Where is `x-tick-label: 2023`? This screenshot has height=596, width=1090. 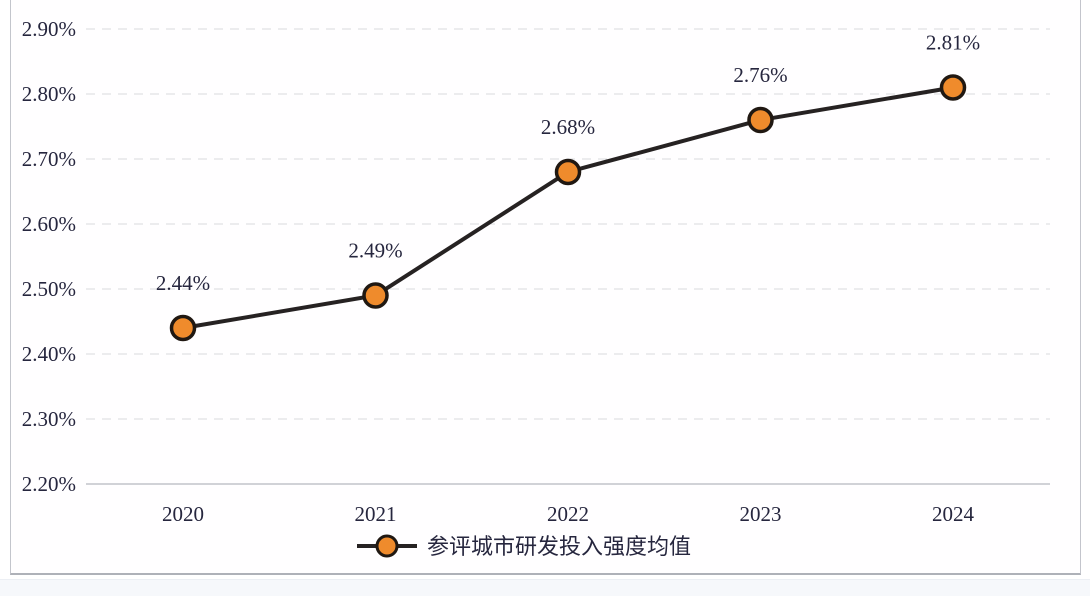 x-tick-label: 2023 is located at coordinates (761, 514).